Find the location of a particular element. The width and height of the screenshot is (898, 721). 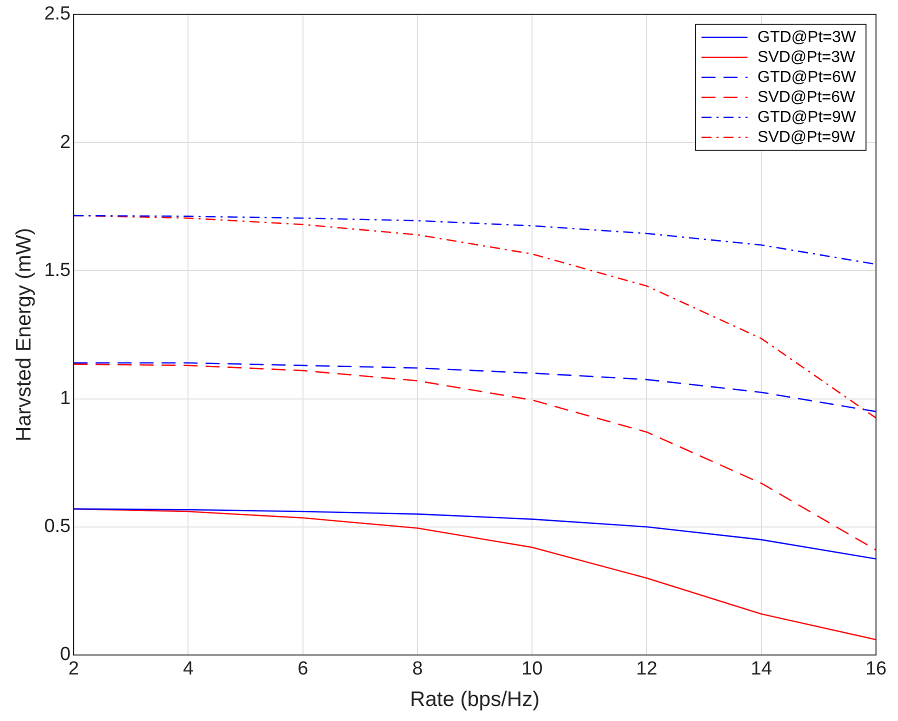

y-tick-label: 1.5 is located at coordinates (57, 270).